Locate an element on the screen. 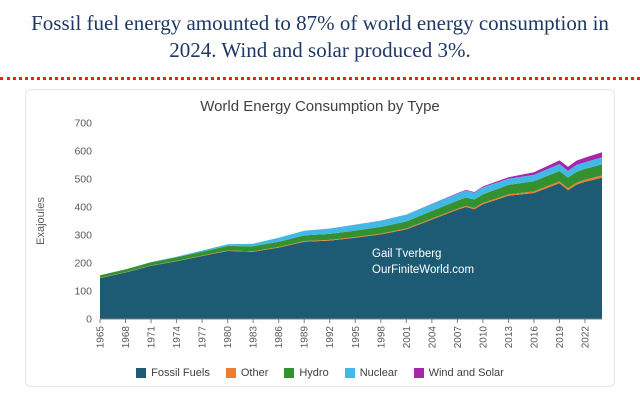  y-tick-label: 400 is located at coordinates (83, 207).